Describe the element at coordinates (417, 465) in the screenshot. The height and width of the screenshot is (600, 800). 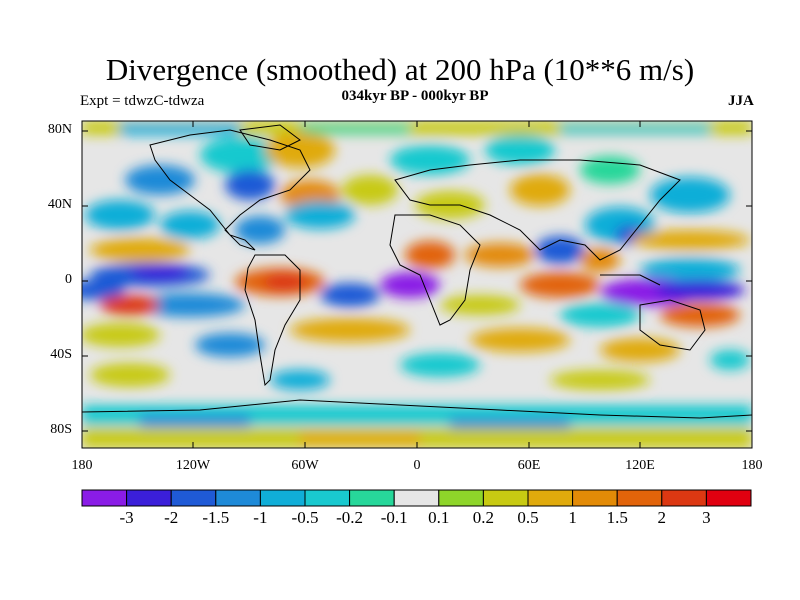
I see `lon-tick-0: 0` at that location.